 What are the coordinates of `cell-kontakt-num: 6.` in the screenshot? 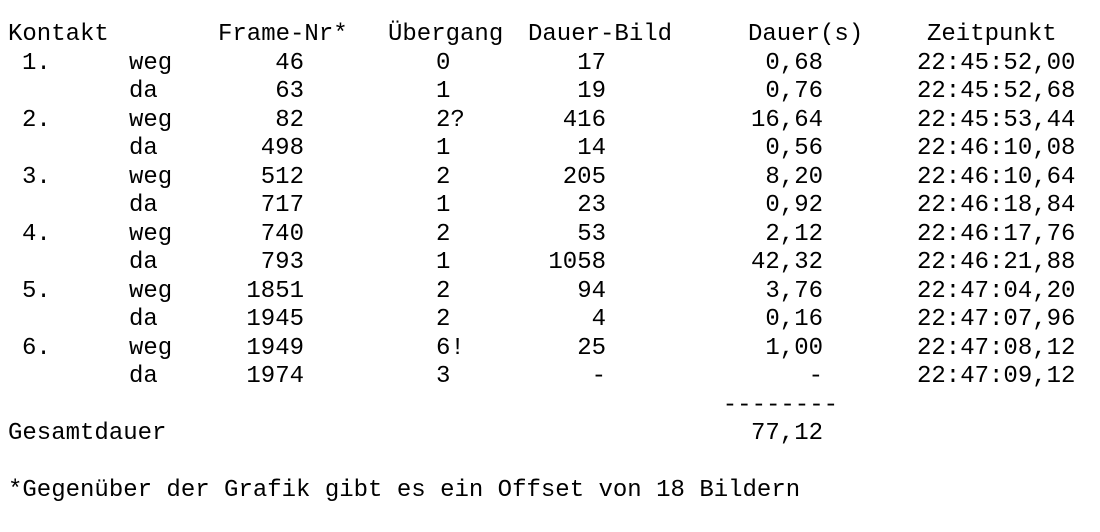 It's located at (36, 348).